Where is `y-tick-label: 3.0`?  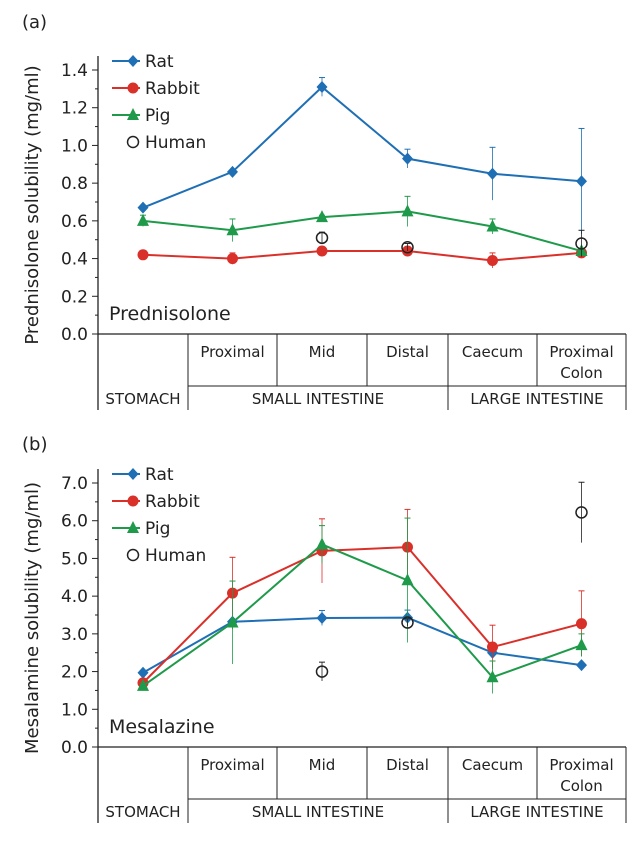 y-tick-label: 3.0 is located at coordinates (74, 635).